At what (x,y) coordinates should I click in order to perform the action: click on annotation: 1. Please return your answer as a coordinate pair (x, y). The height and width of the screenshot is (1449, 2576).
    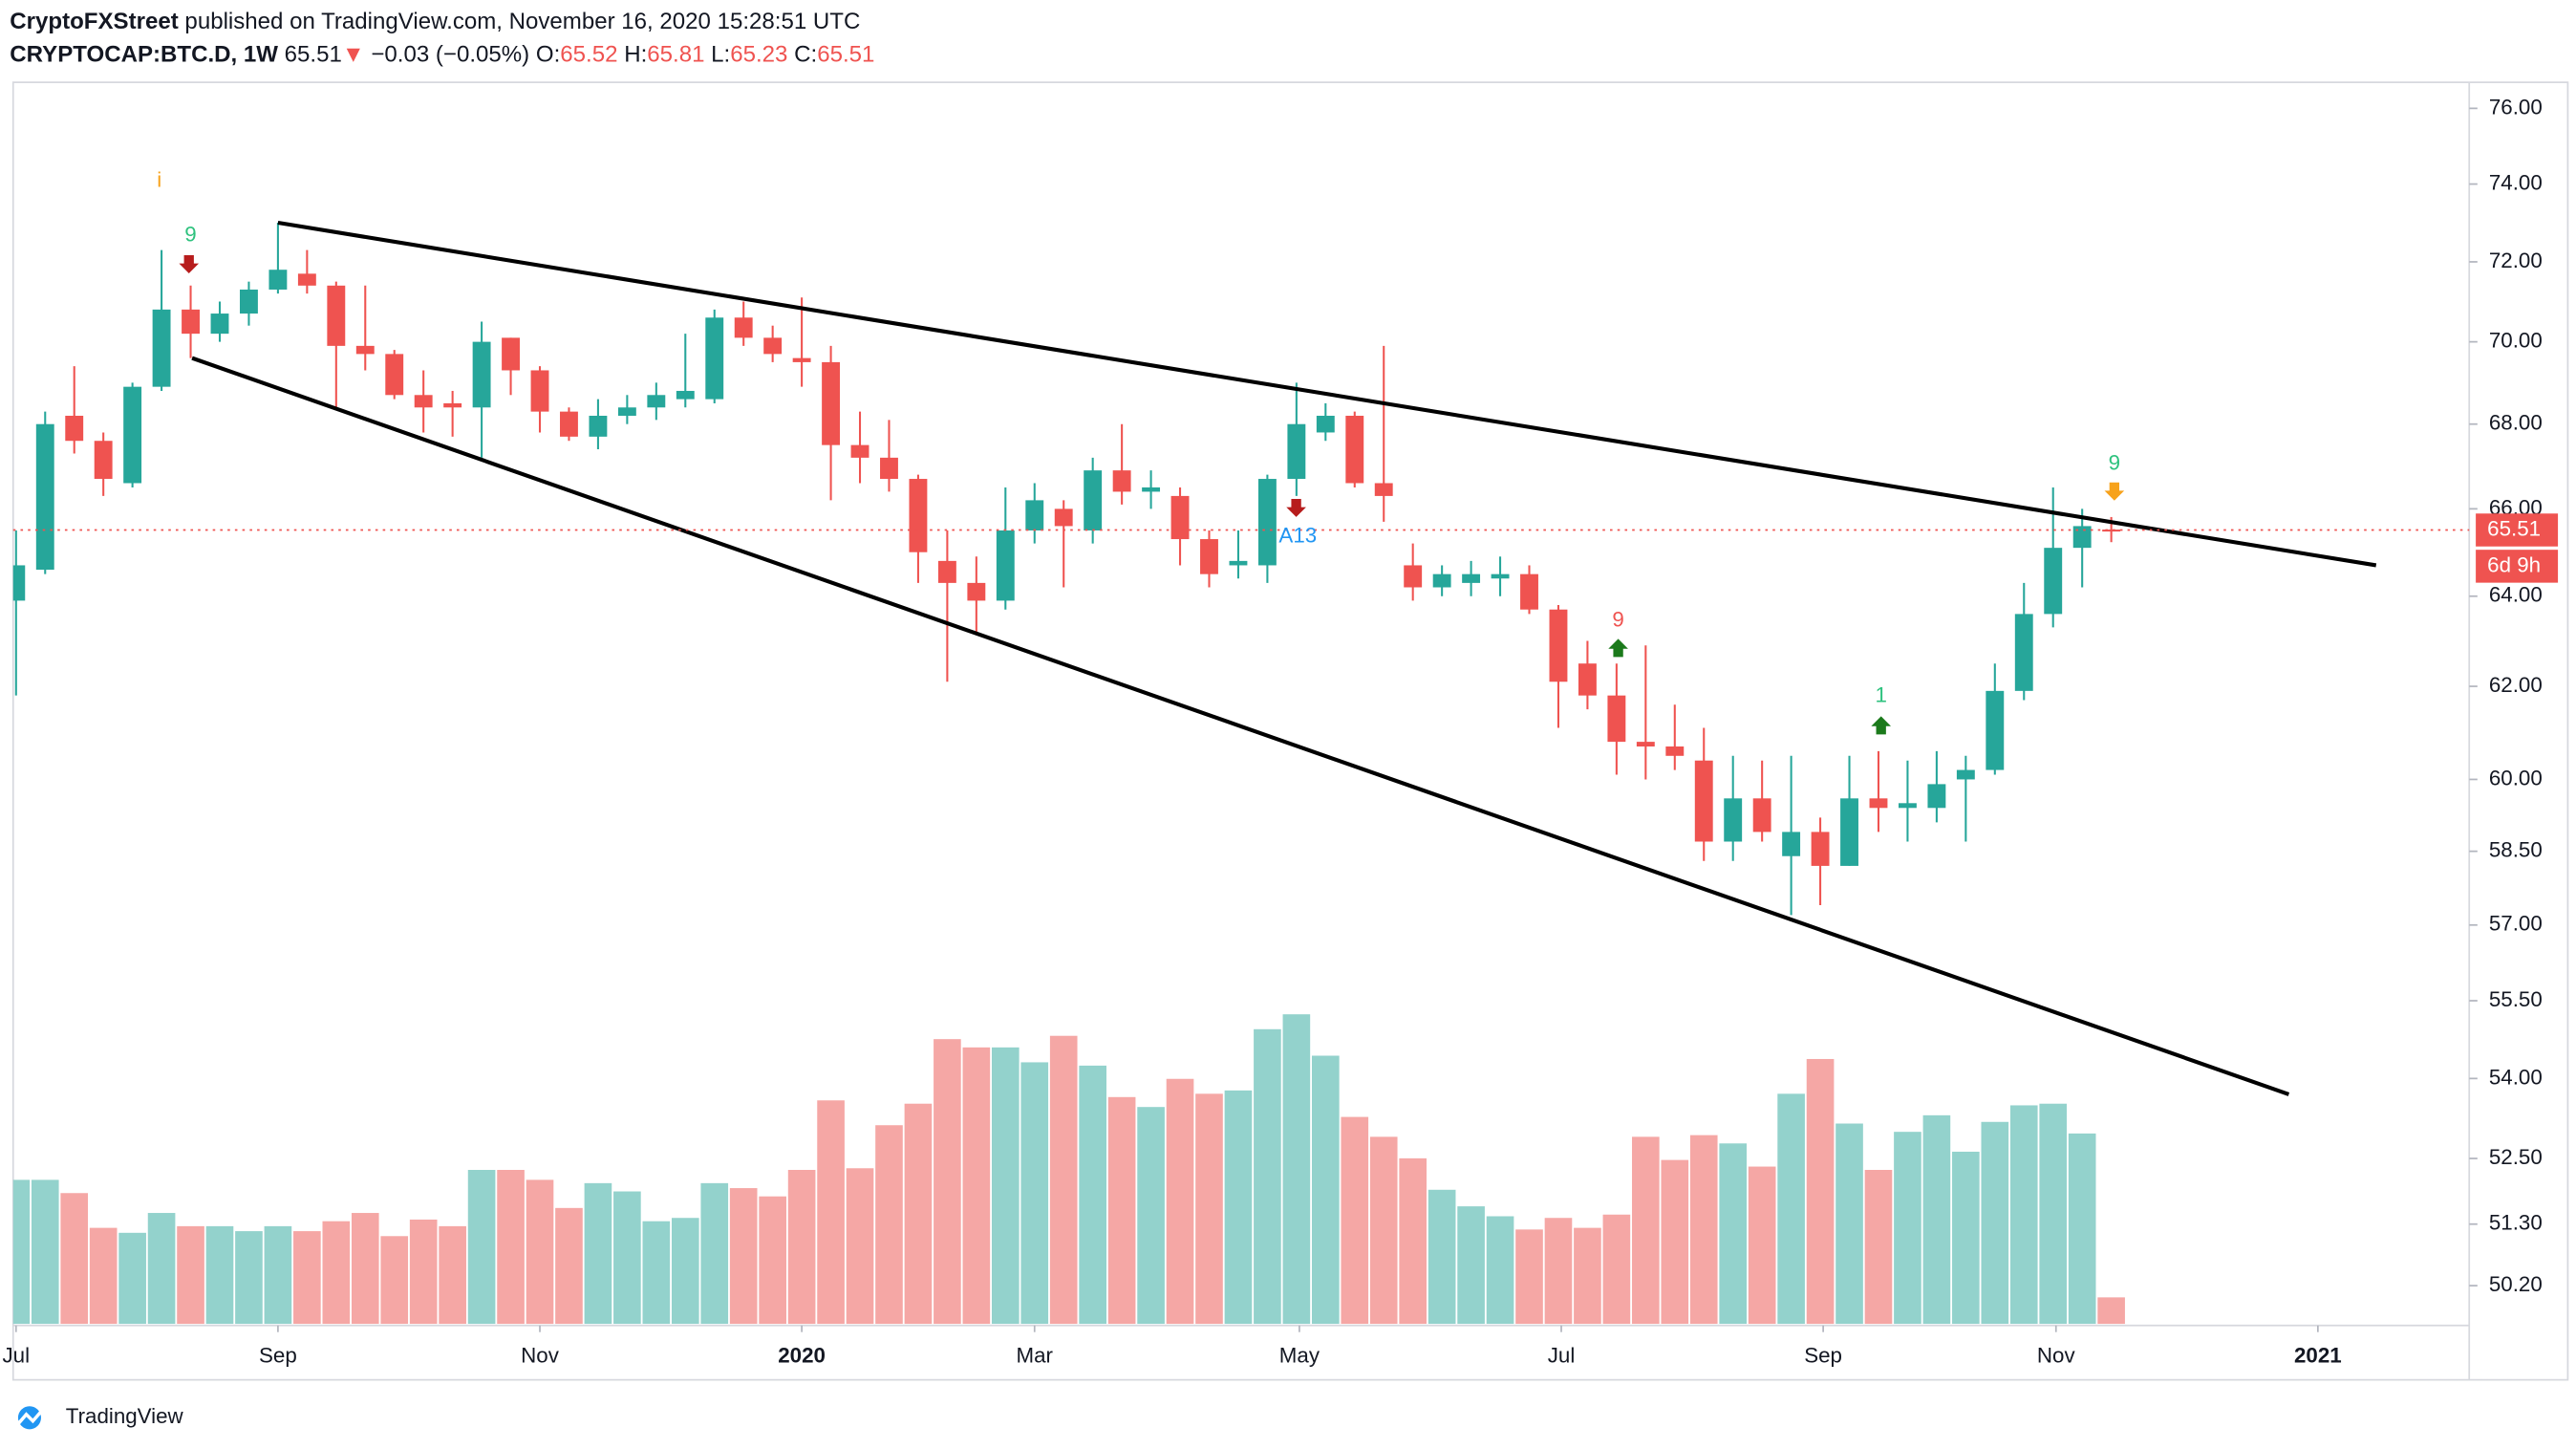
    Looking at the image, I should click on (1880, 695).